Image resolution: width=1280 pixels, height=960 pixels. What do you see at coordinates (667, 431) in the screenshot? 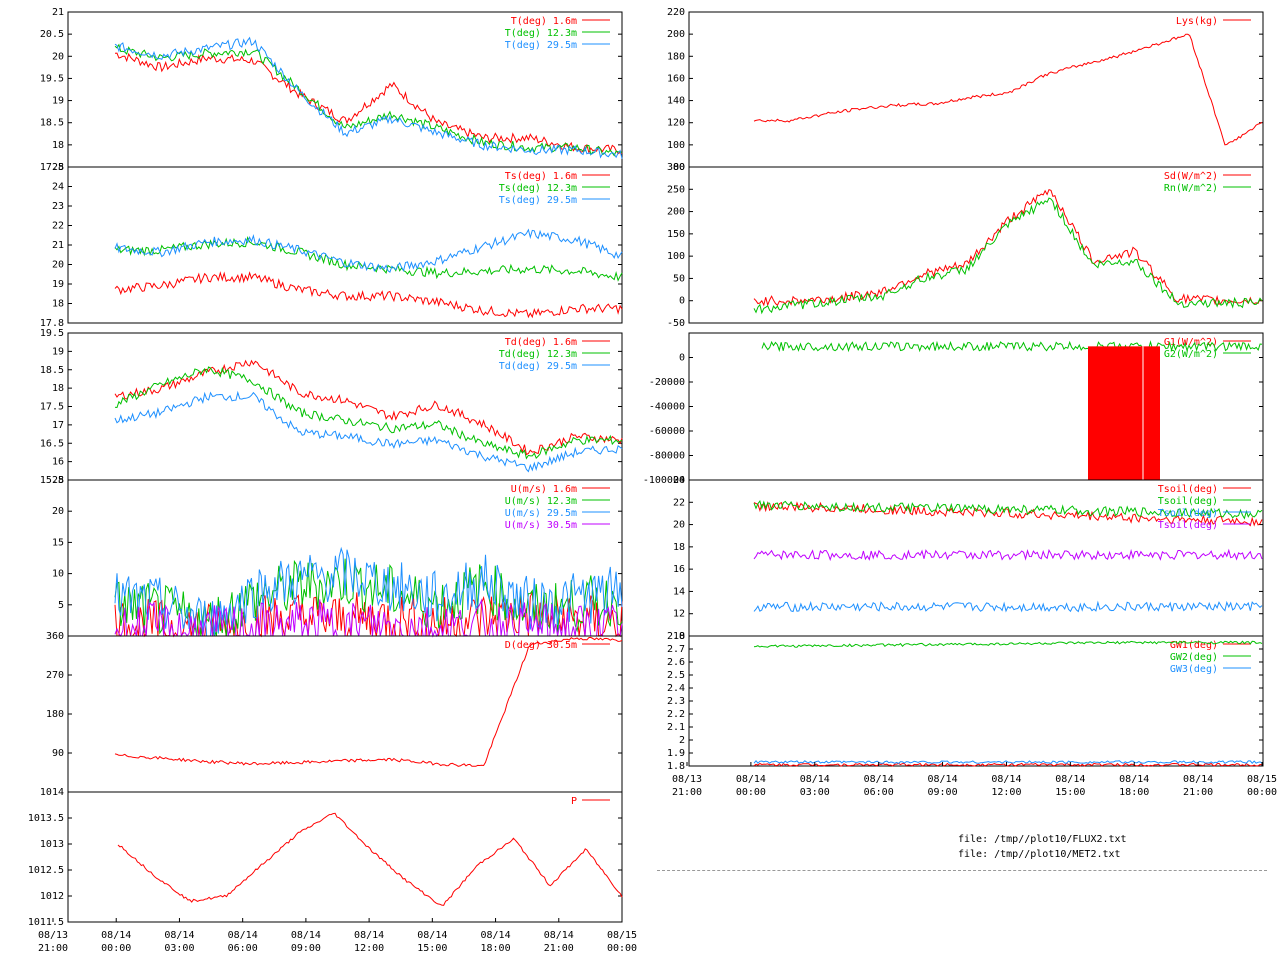
I see `y-tick-label: -60000` at bounding box center [667, 431].